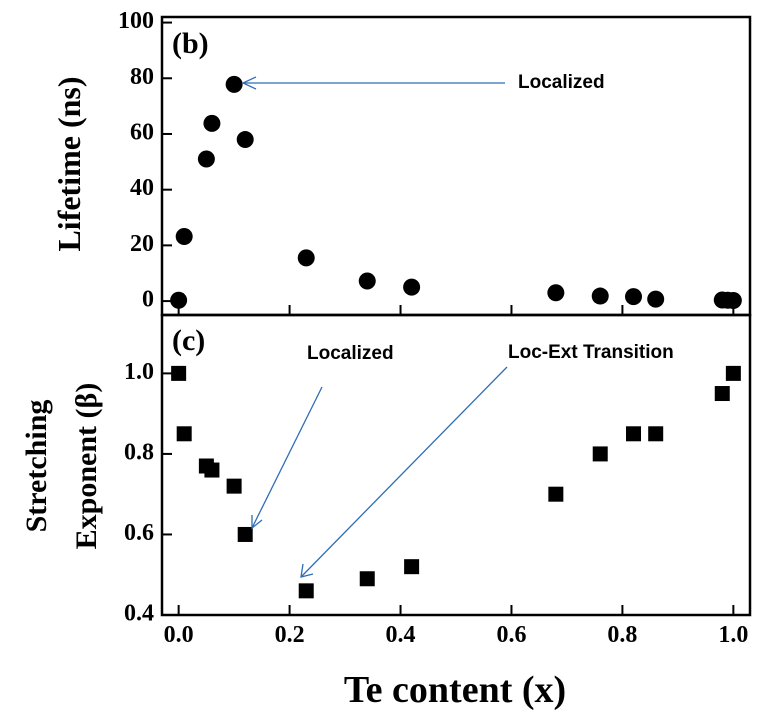 This screenshot has height=715, width=772. Describe the element at coordinates (142, 77) in the screenshot. I see `panel-b-y-tick-label: 80` at that location.